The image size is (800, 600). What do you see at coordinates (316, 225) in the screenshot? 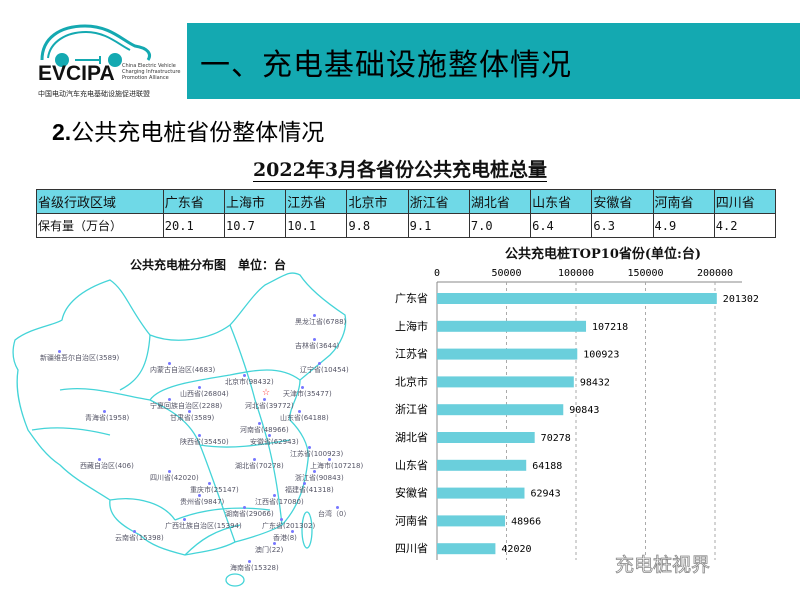
I see `table-cell: 10.1` at bounding box center [316, 225].